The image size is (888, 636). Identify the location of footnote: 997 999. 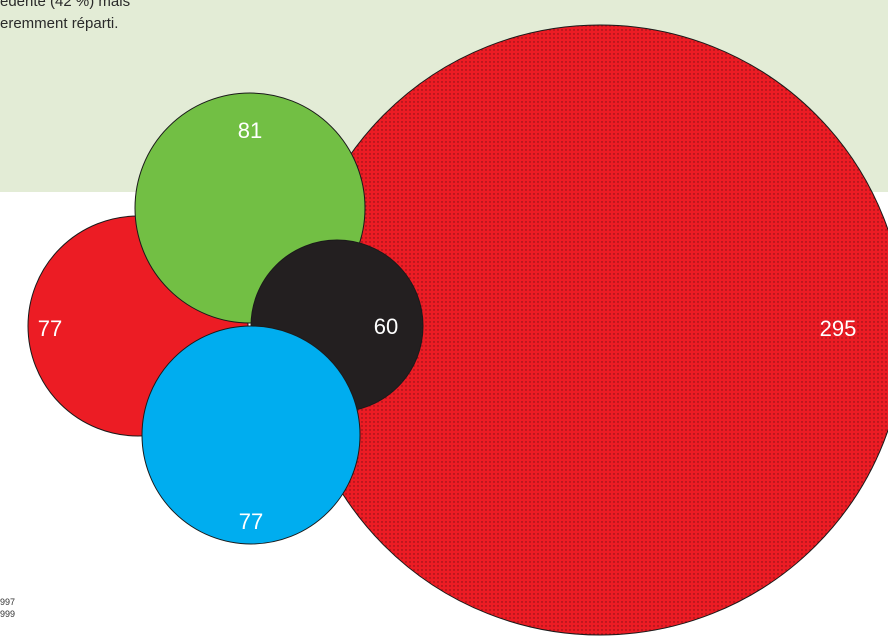
(7, 608).